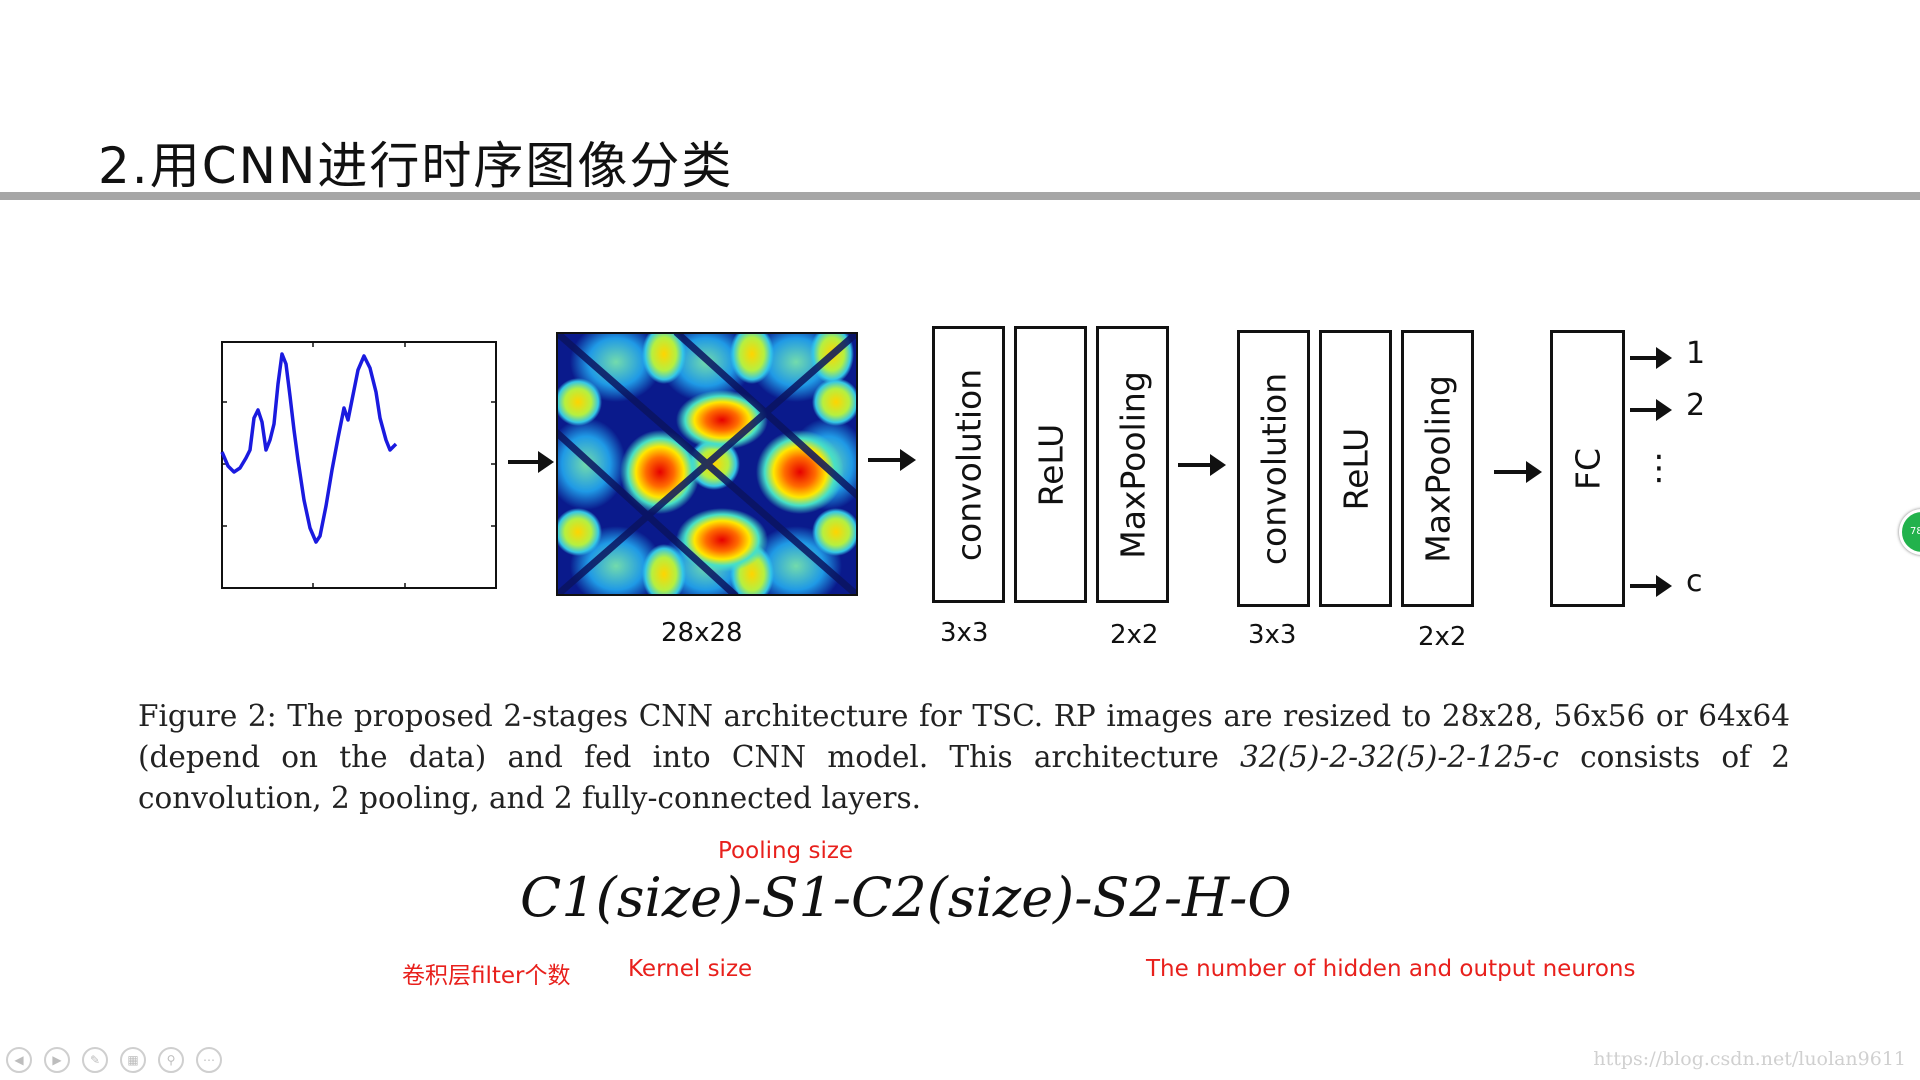  I want to click on annotation-hidden-output: The number of hidden and output neurons, so click(1391, 969).